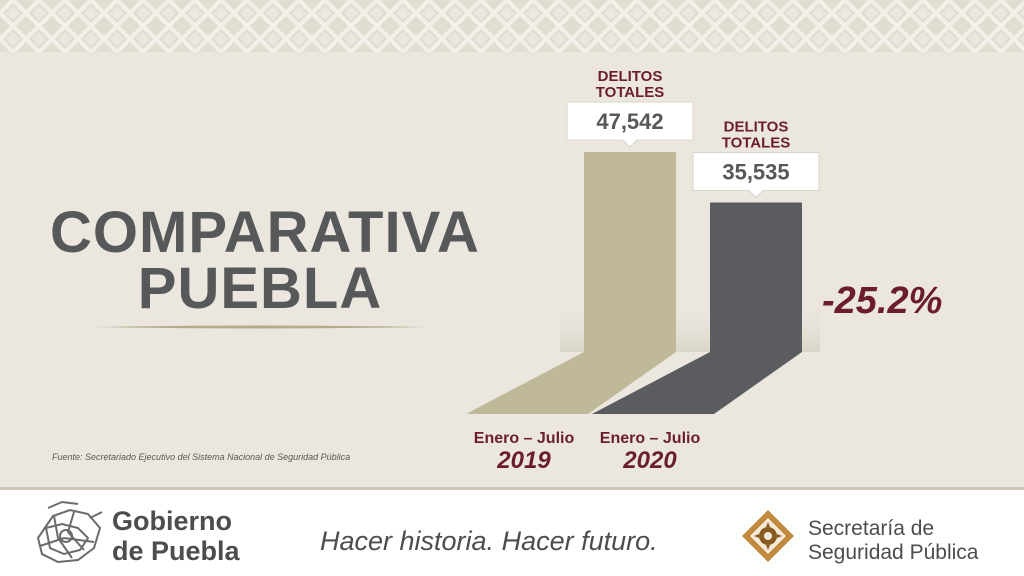 The width and height of the screenshot is (1024, 576). I want to click on bar-floor-2020, so click(697, 383).